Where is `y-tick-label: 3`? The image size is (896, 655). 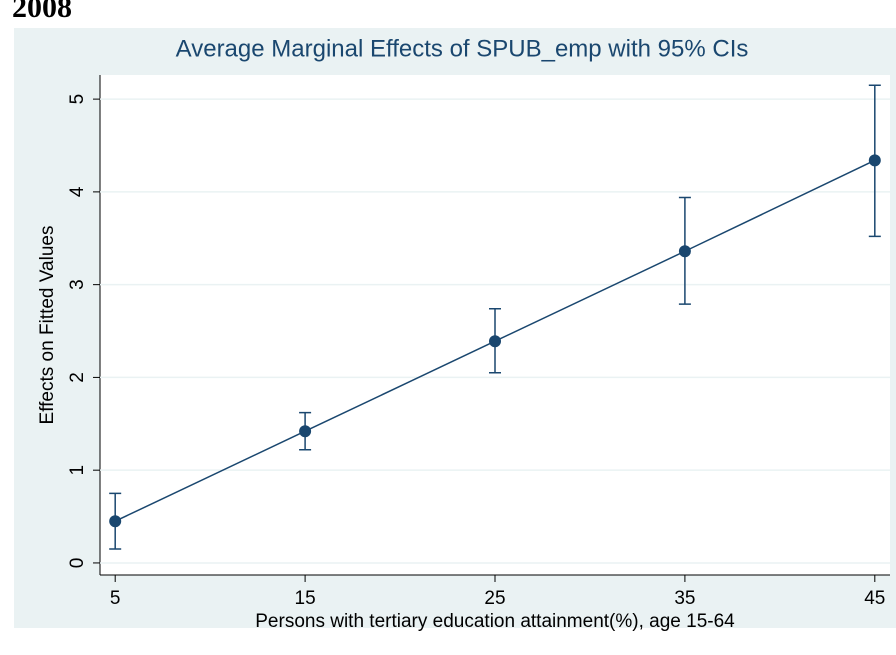 y-tick-label: 3 is located at coordinates (77, 284).